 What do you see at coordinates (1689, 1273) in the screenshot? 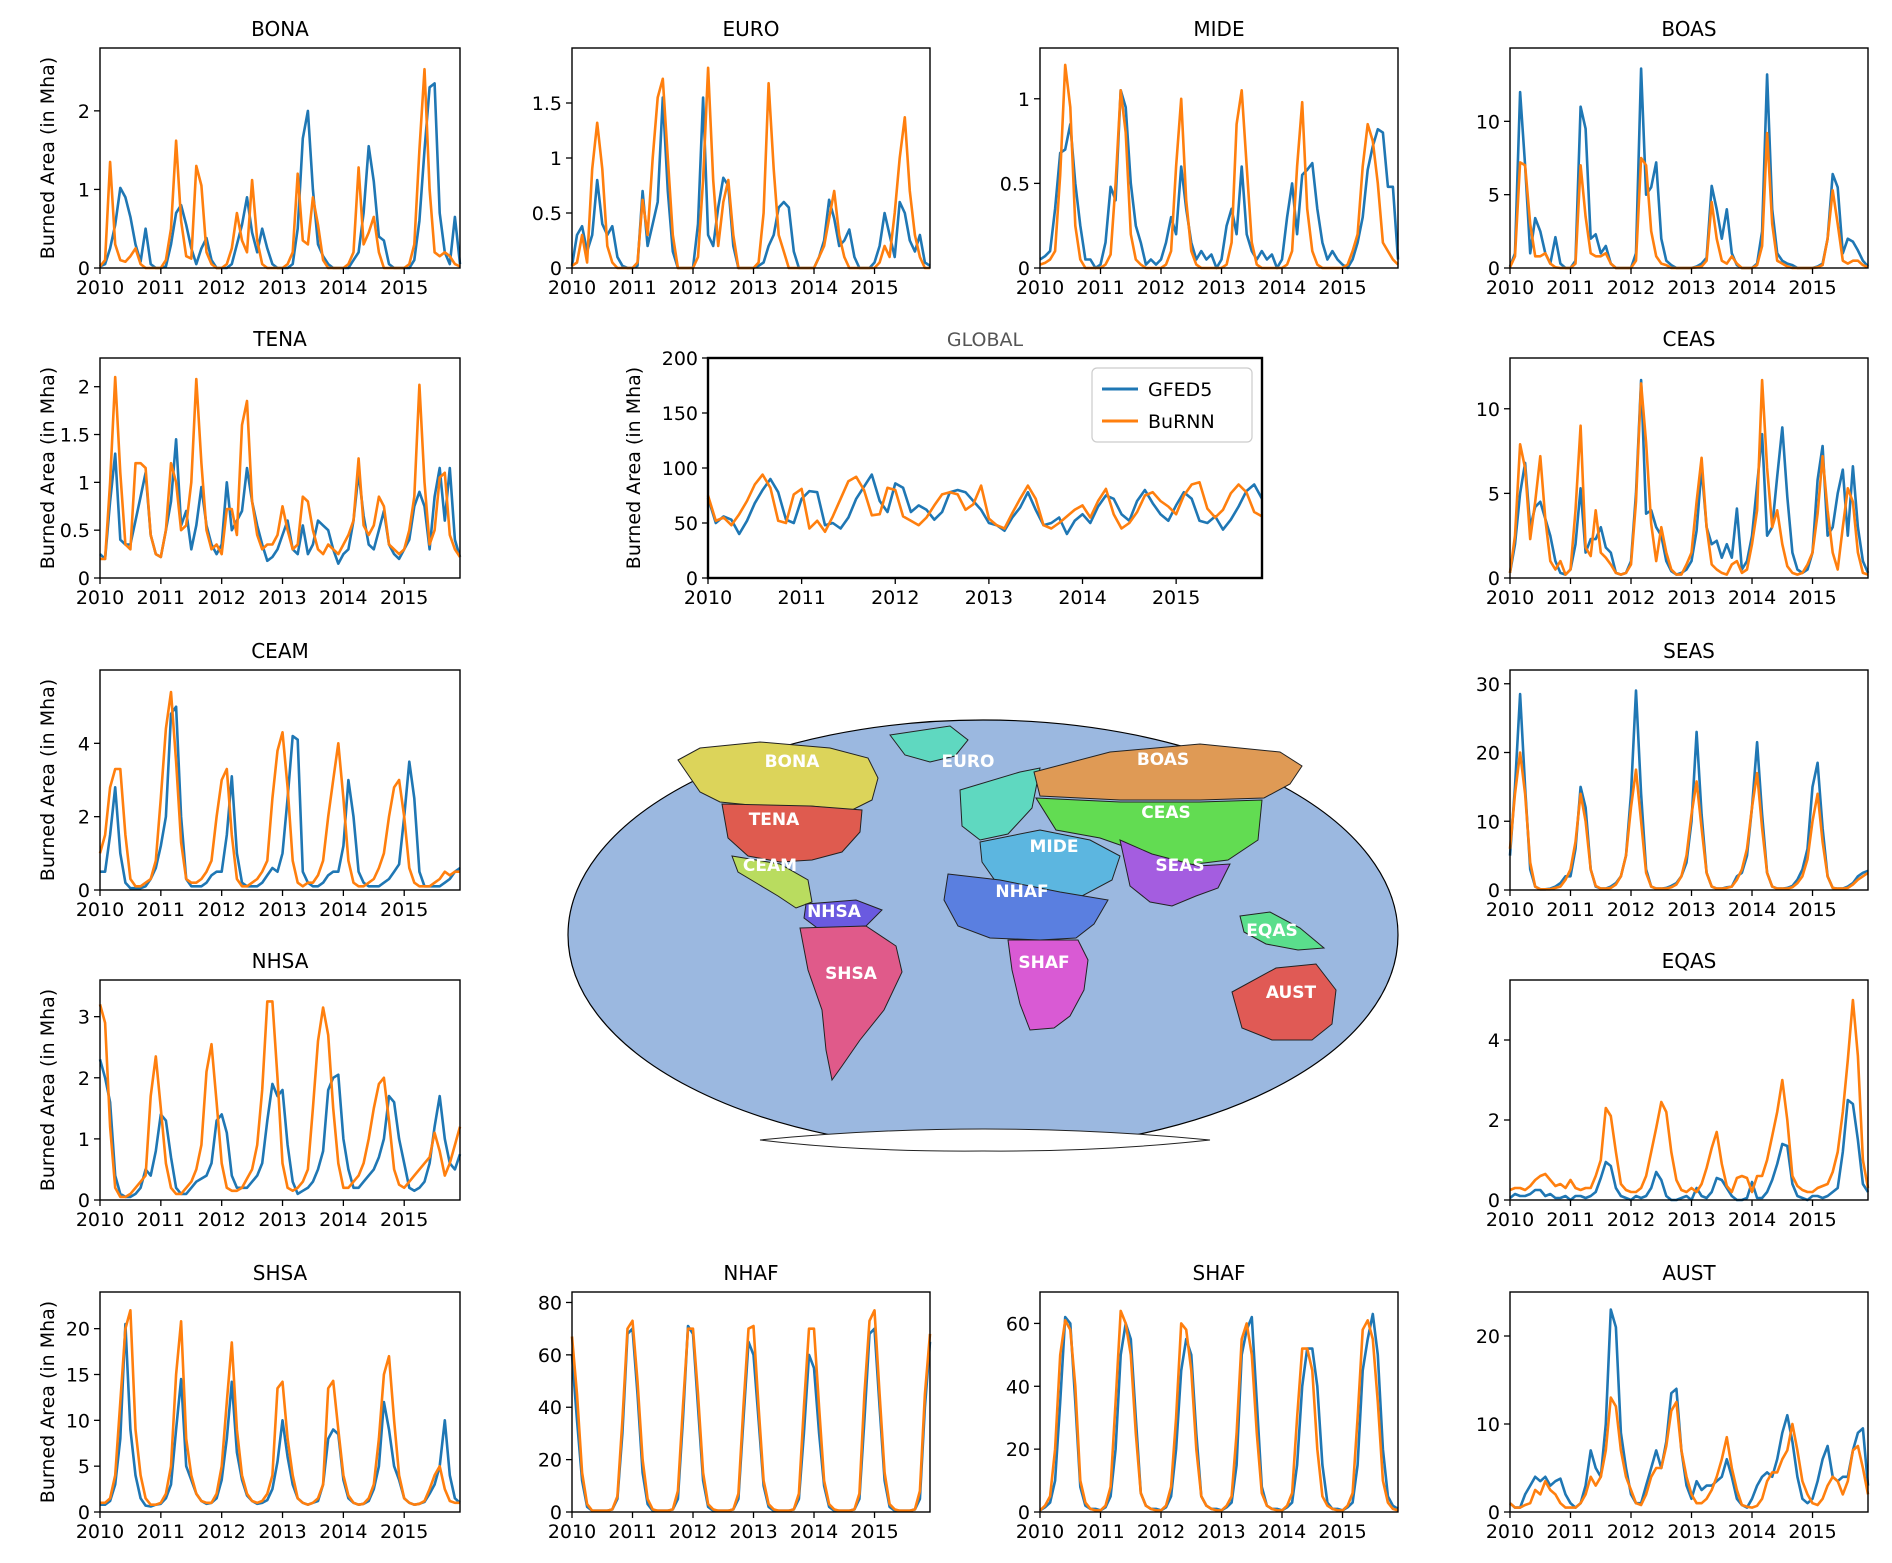
I see `panel-title: AUST` at bounding box center [1689, 1273].